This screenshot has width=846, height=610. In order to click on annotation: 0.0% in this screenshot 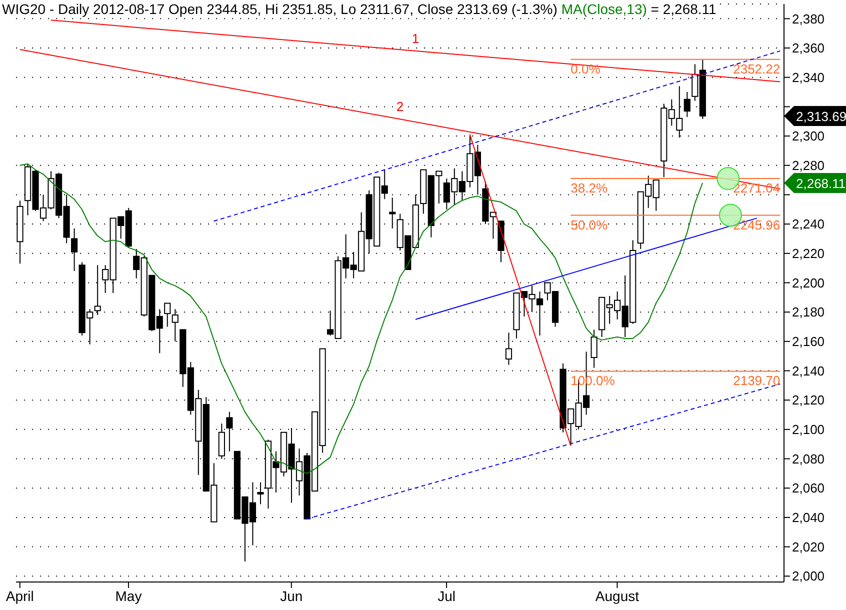, I will do `click(585, 68)`.